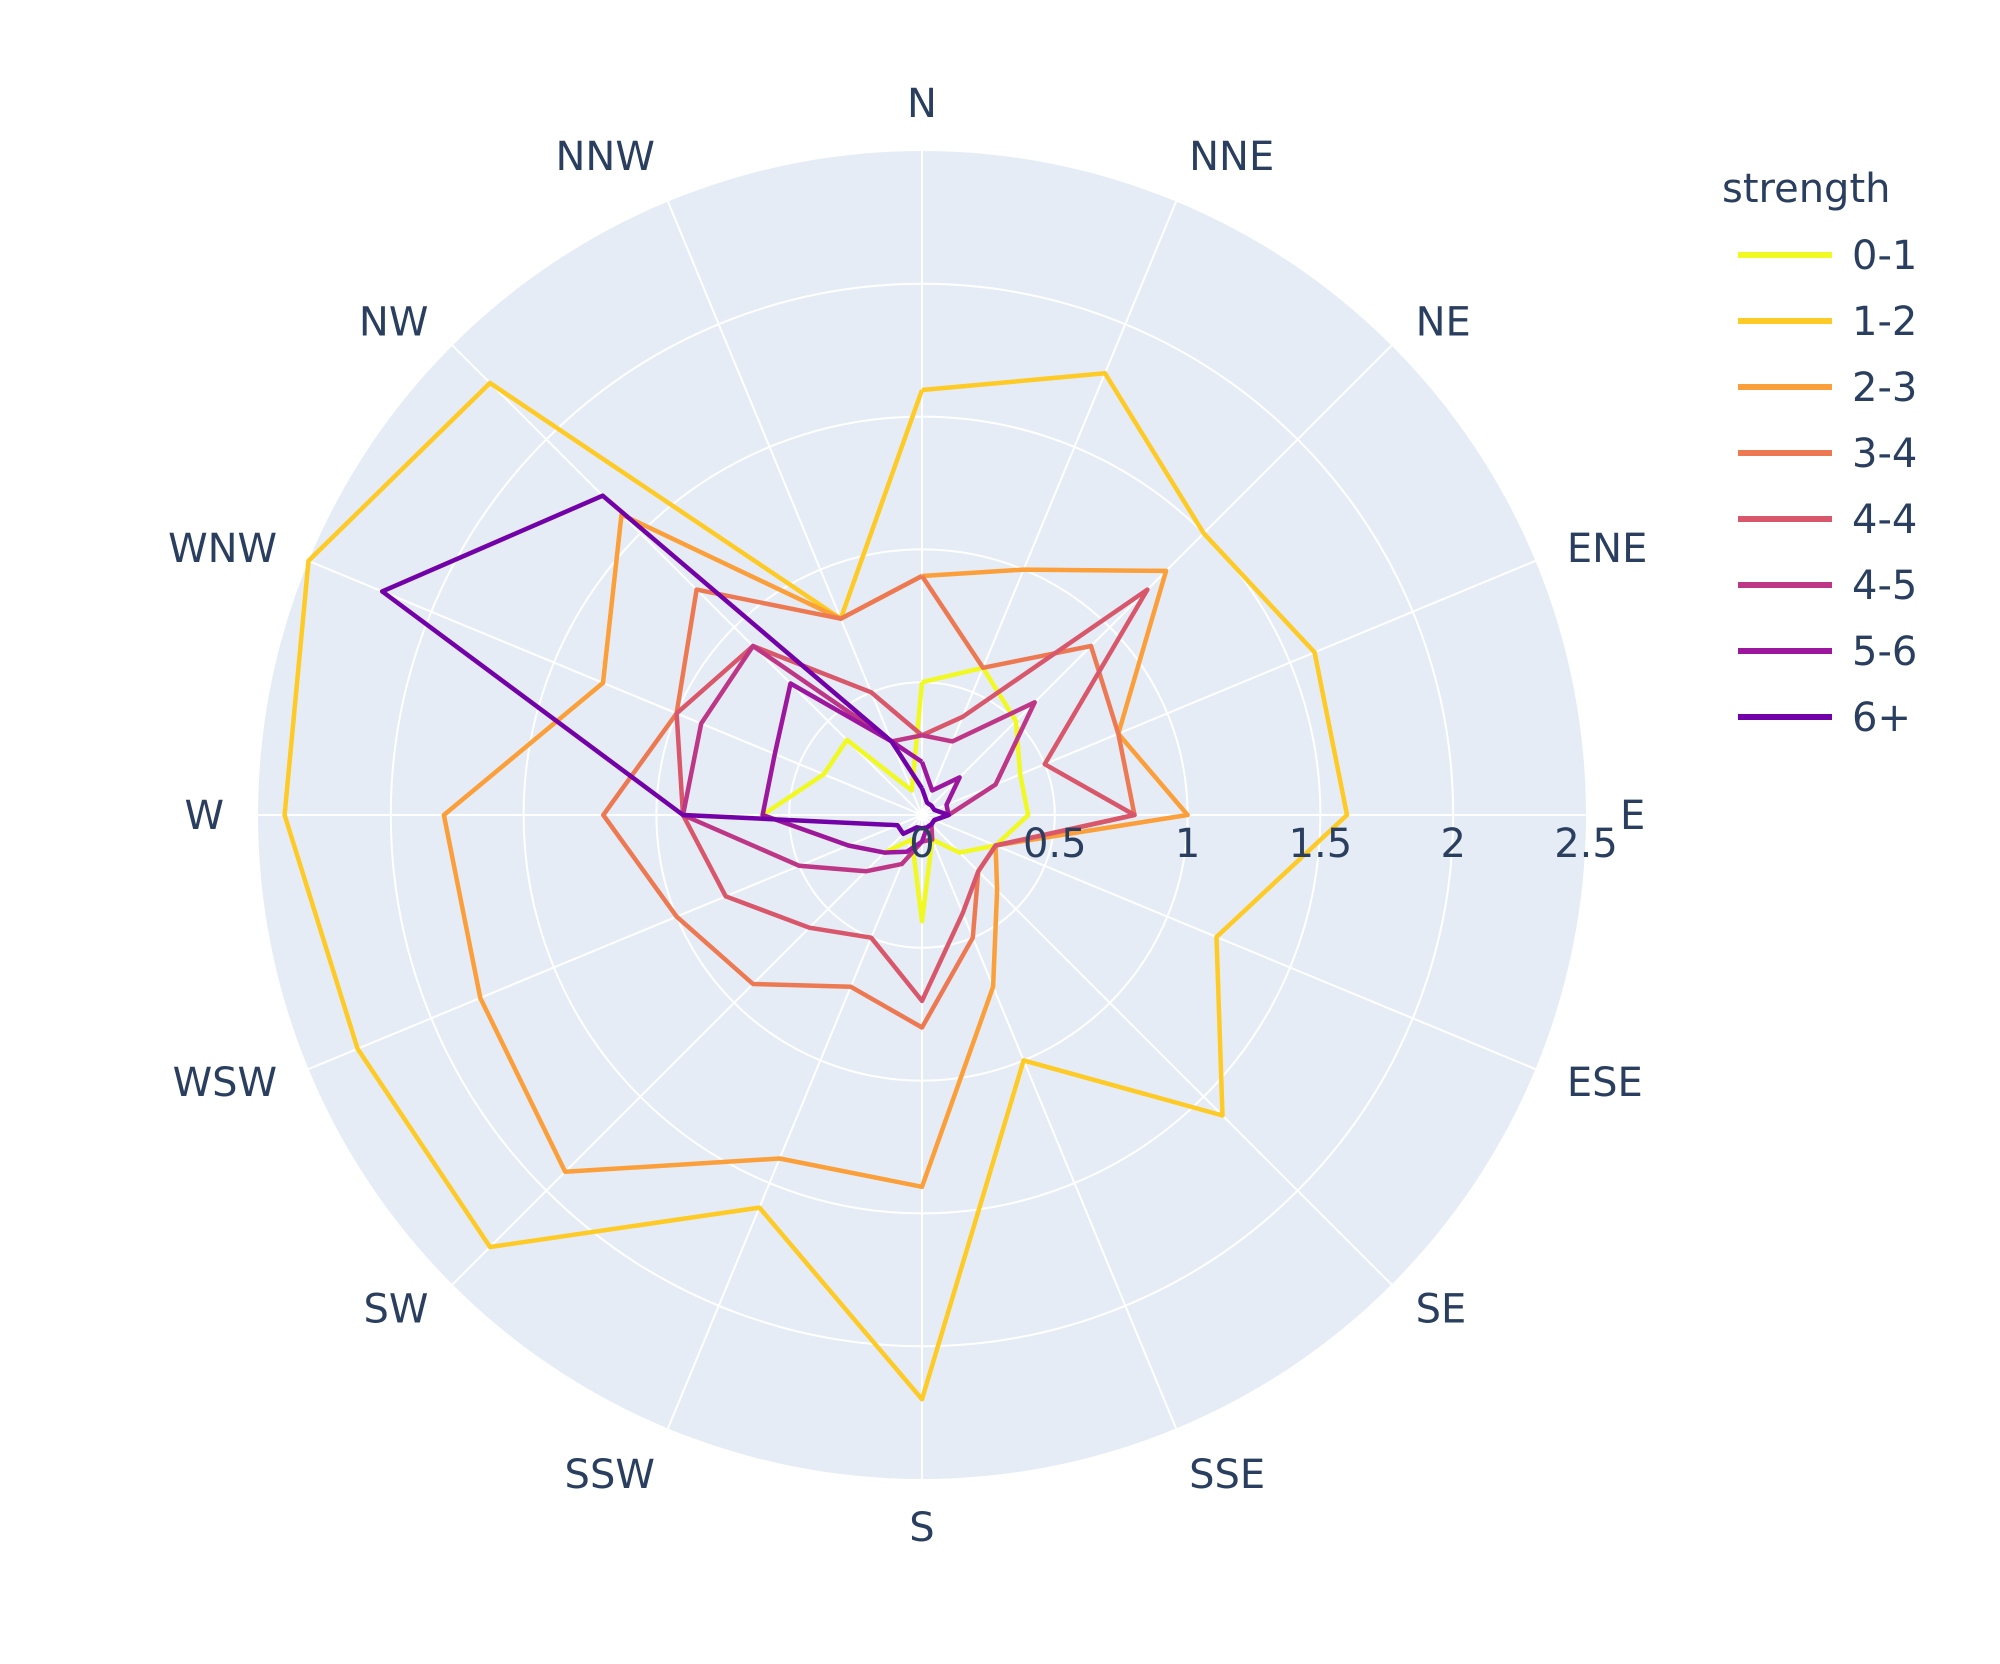 Image resolution: width=2000 pixels, height=1664 pixels. Describe the element at coordinates (393, 322) in the screenshot. I see `angular-label-NW: NW` at that location.